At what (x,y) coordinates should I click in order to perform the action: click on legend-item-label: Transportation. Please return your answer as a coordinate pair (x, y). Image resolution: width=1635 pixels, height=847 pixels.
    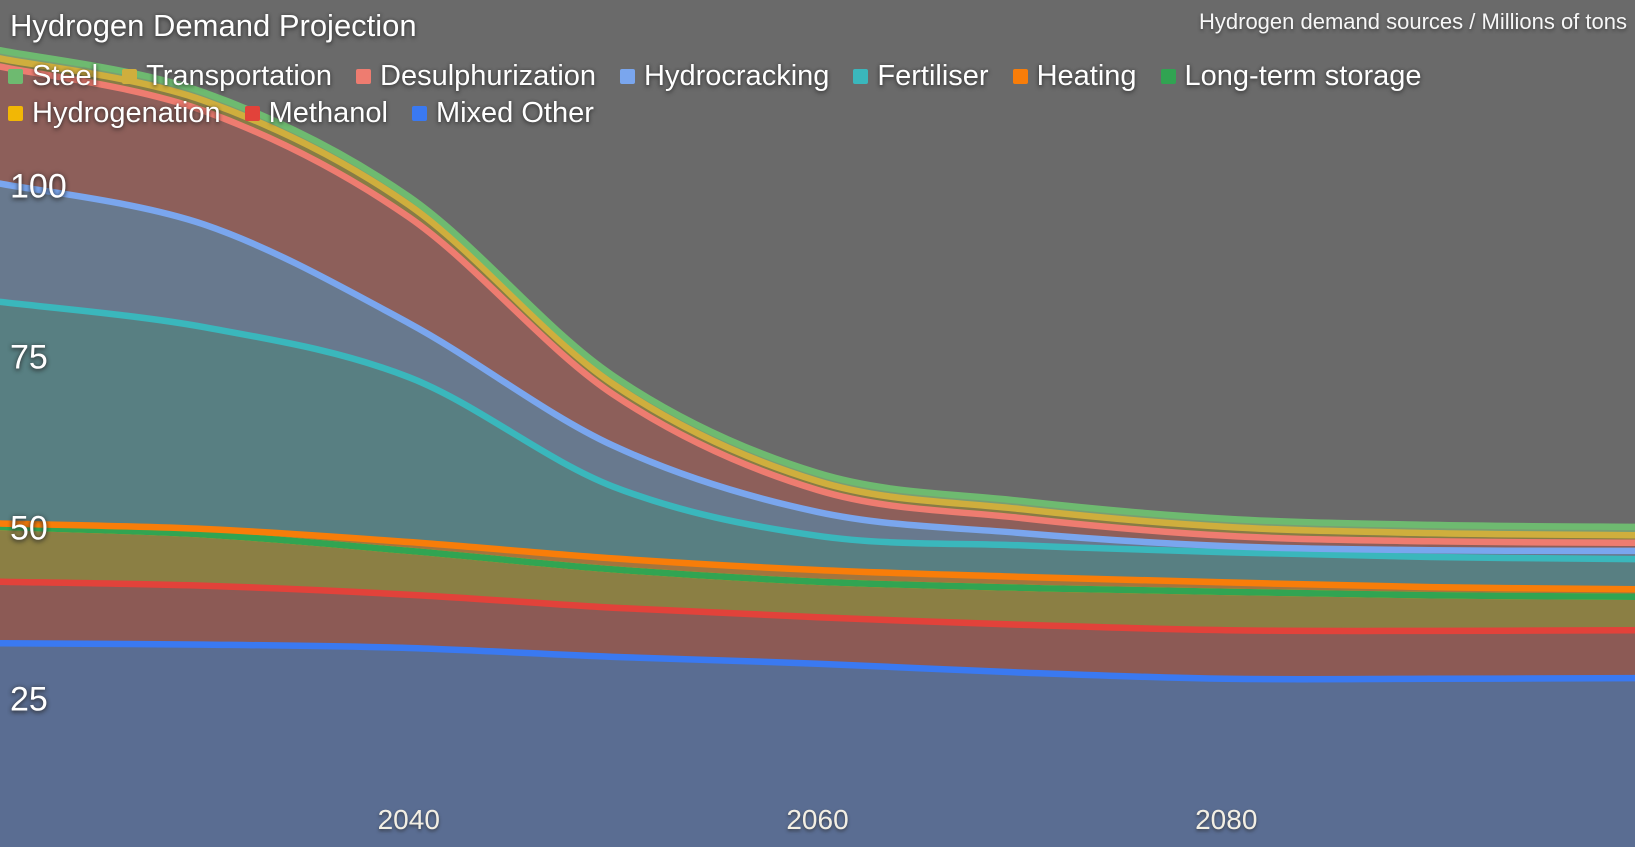
    Looking at the image, I should click on (239, 76).